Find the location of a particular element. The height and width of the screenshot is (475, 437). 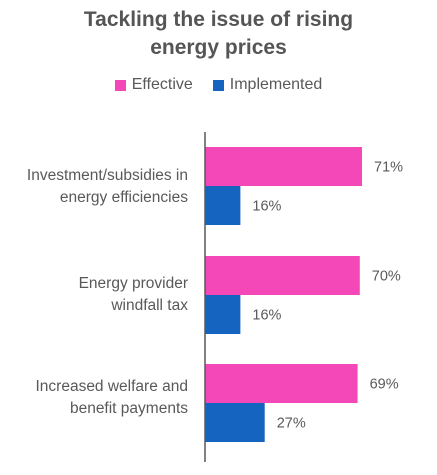

value-label-implemented-3: 27% is located at coordinates (291, 424).